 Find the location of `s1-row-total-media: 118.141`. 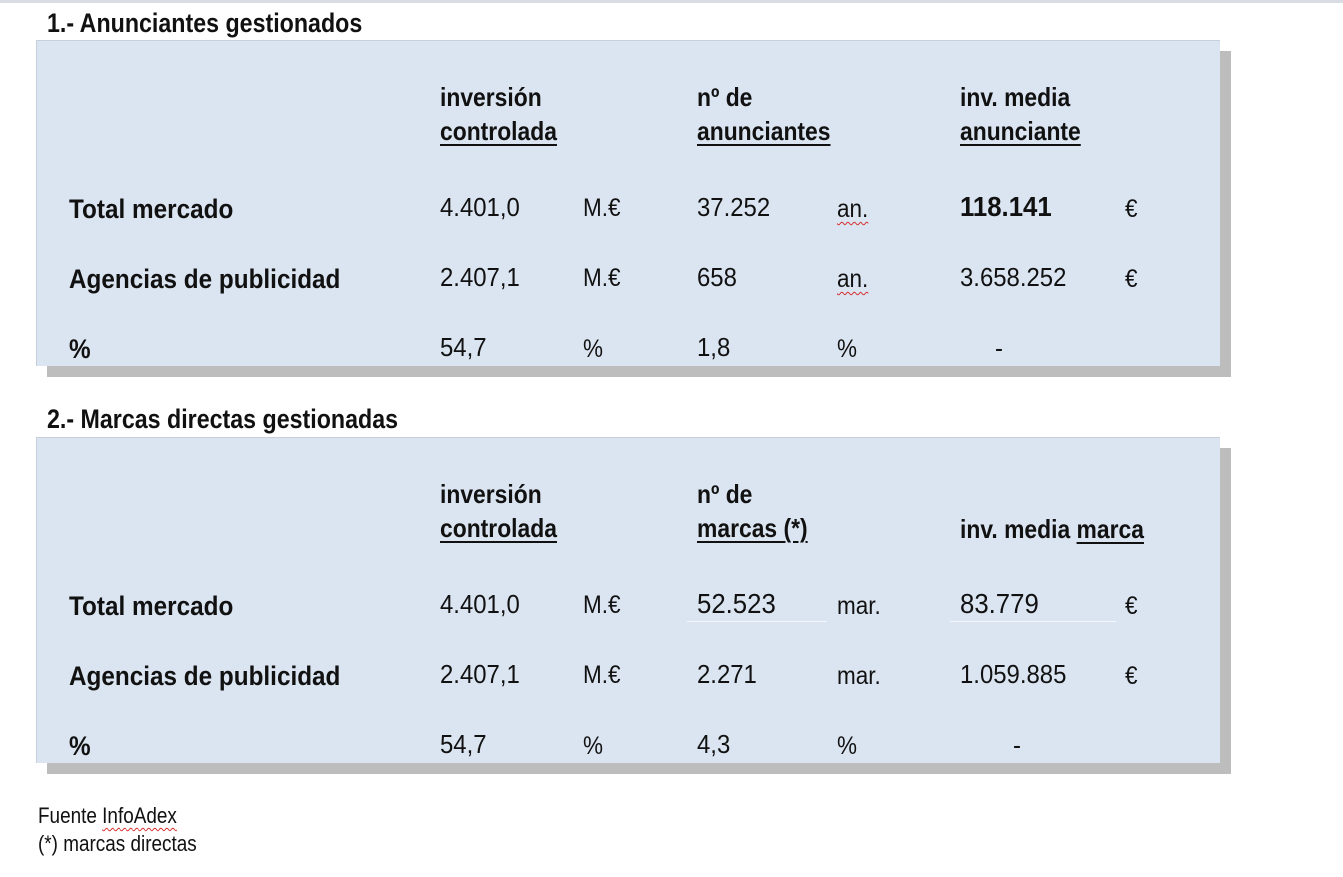

s1-row-total-media: 118.141 is located at coordinates (1006, 206).